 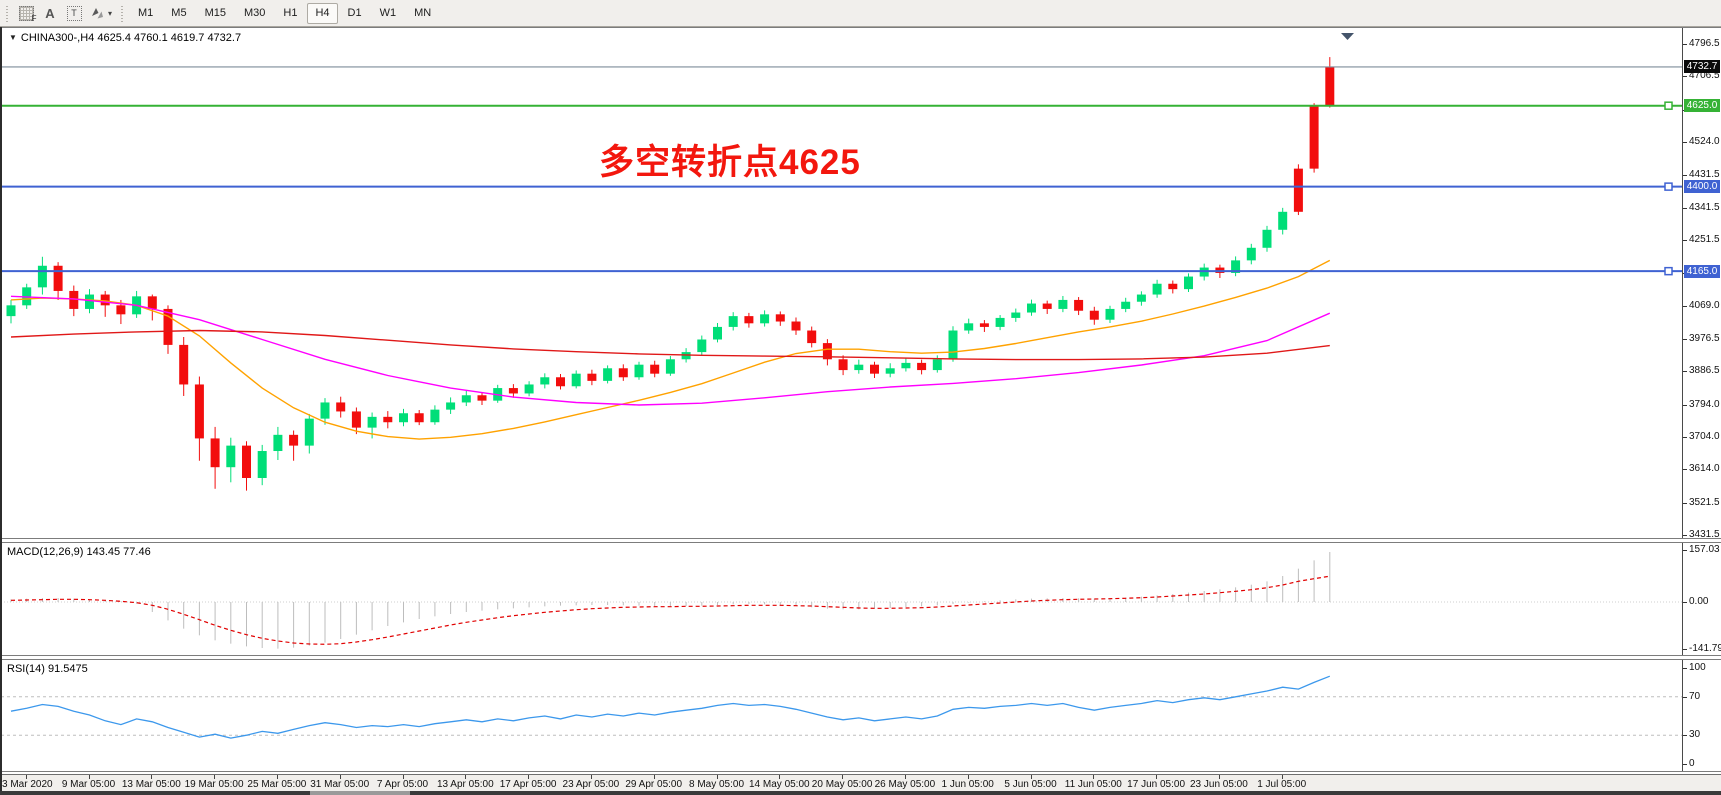 I want to click on time-axis-label: 31 Mar 05:00, so click(x=340, y=784).